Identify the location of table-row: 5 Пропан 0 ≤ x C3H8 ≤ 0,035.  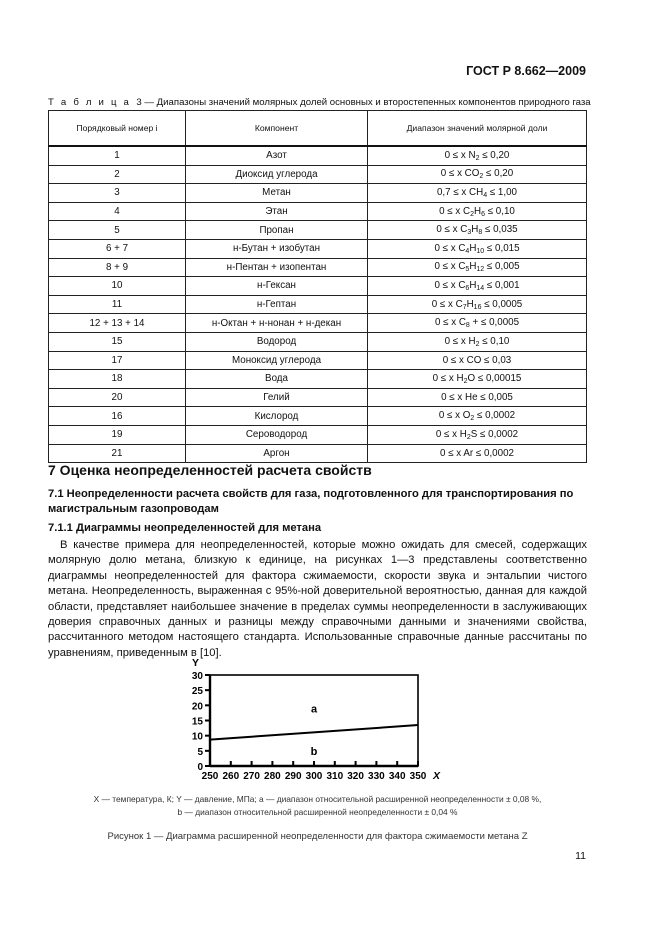
(317, 230).